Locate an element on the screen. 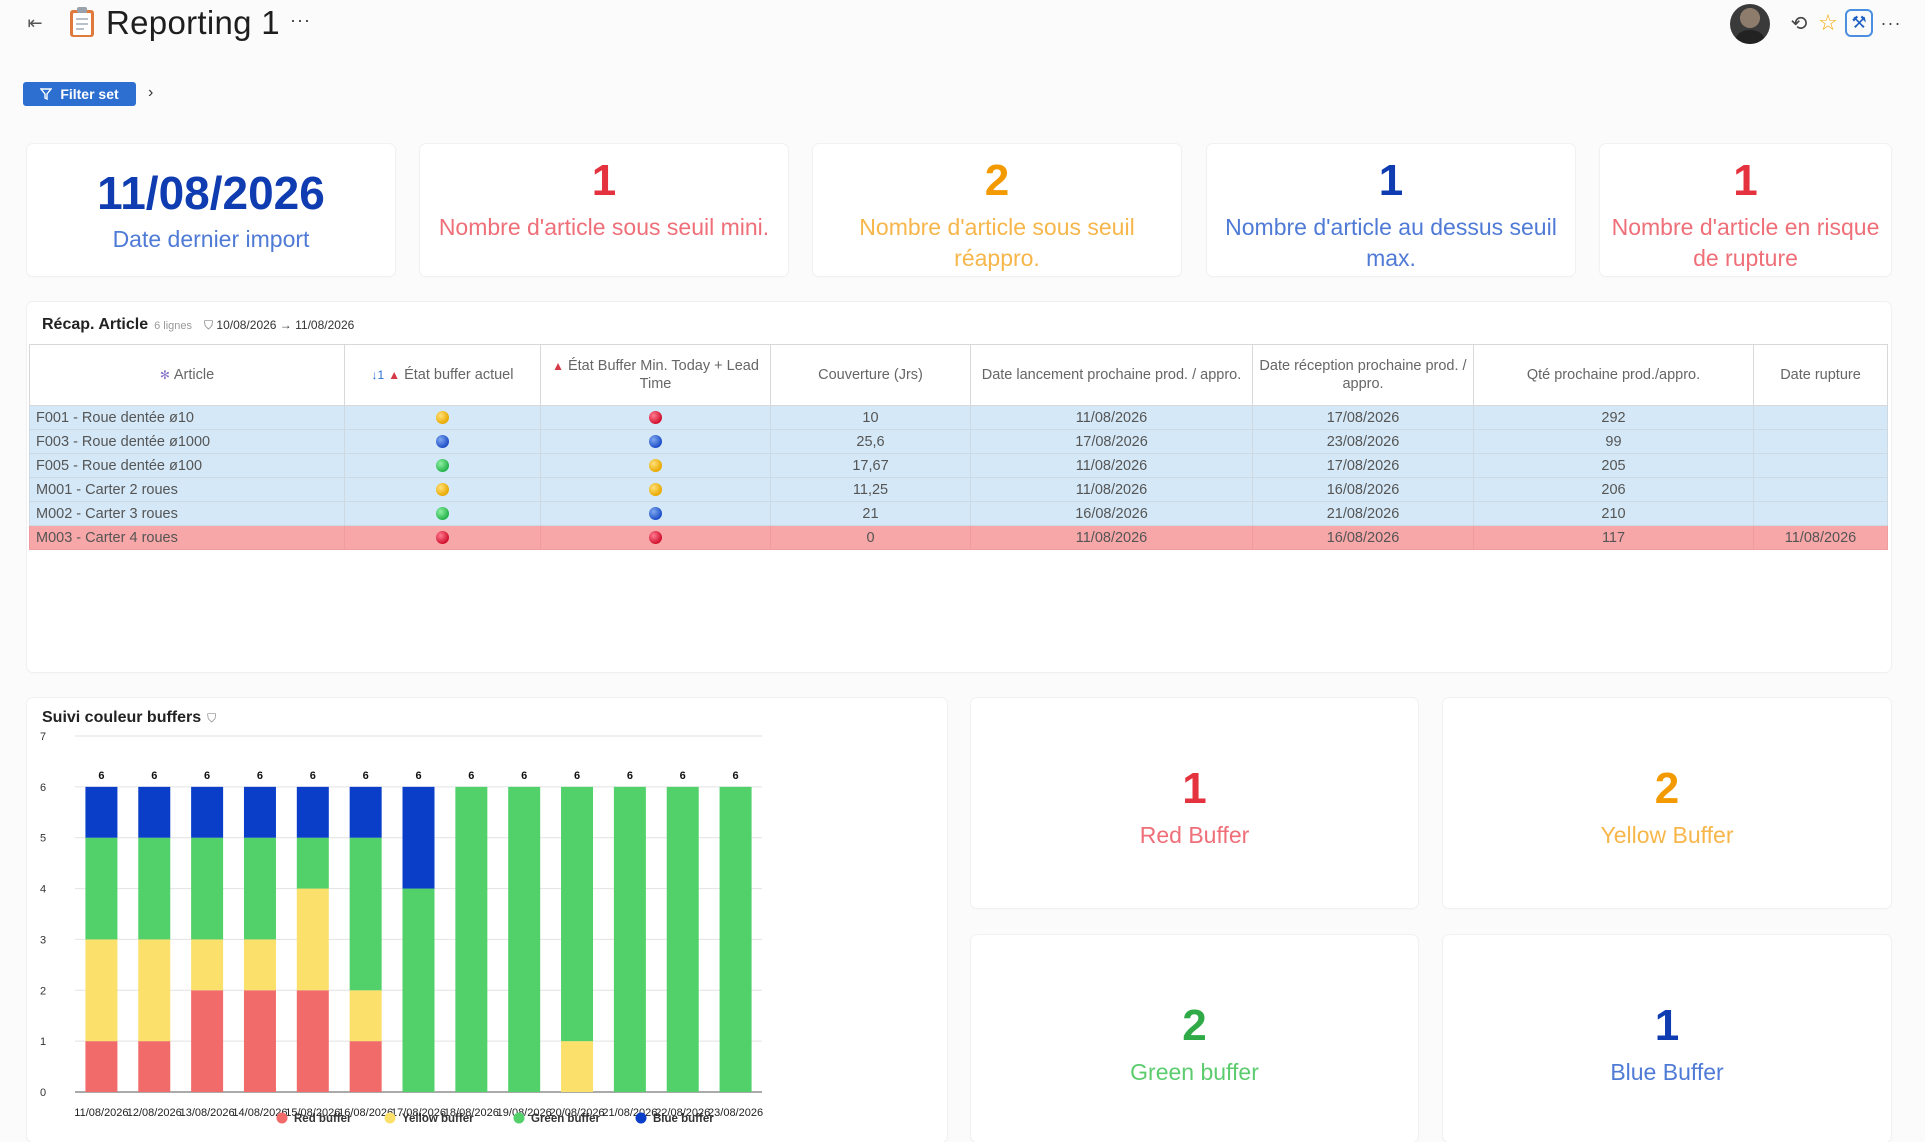 This screenshot has width=1925, height=1142. tools-icon: ⚒ is located at coordinates (1859, 23).